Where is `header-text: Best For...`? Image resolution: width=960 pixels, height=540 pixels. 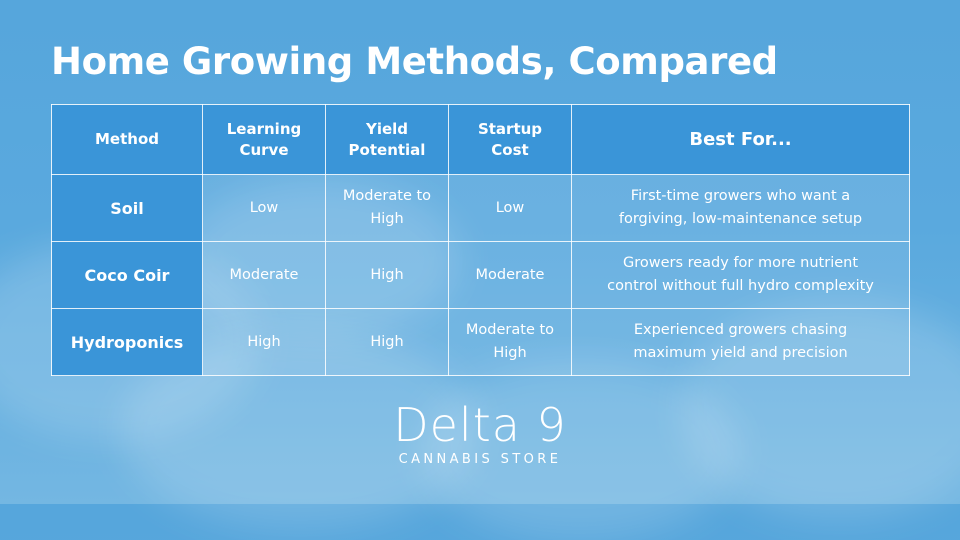
header-text: Best For... is located at coordinates (740, 139).